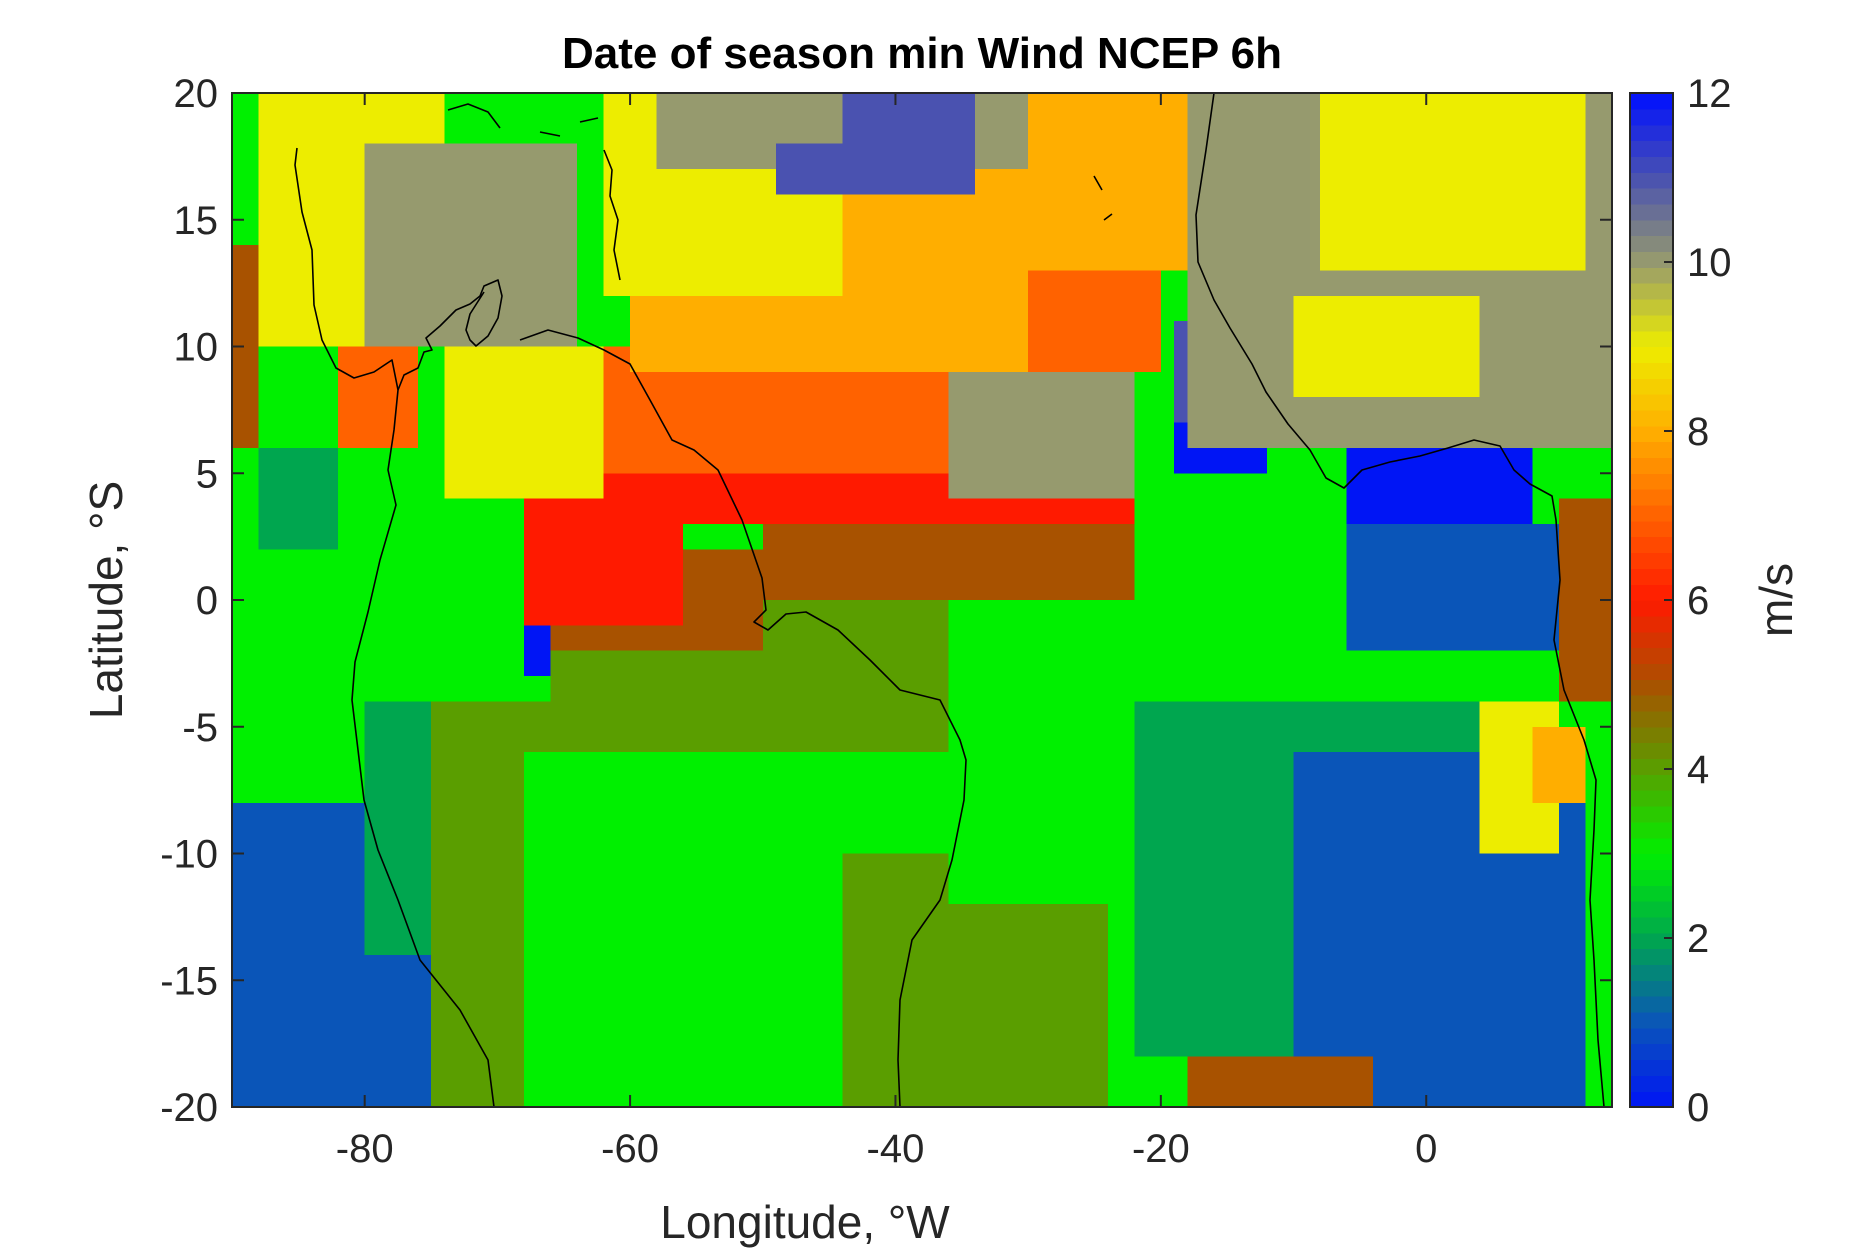 This screenshot has height=1250, width=1875. I want to click on x-tick-label: 0, so click(1426, 1149).